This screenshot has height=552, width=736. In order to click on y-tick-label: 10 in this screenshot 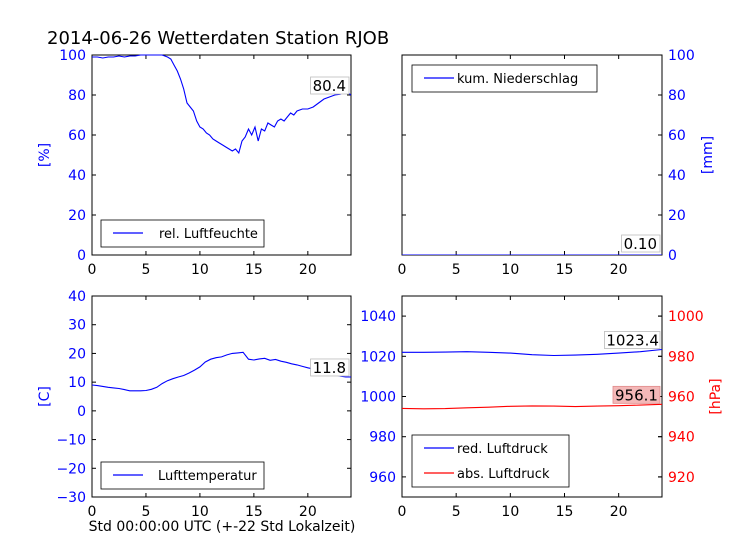, I will do `click(77, 383)`.